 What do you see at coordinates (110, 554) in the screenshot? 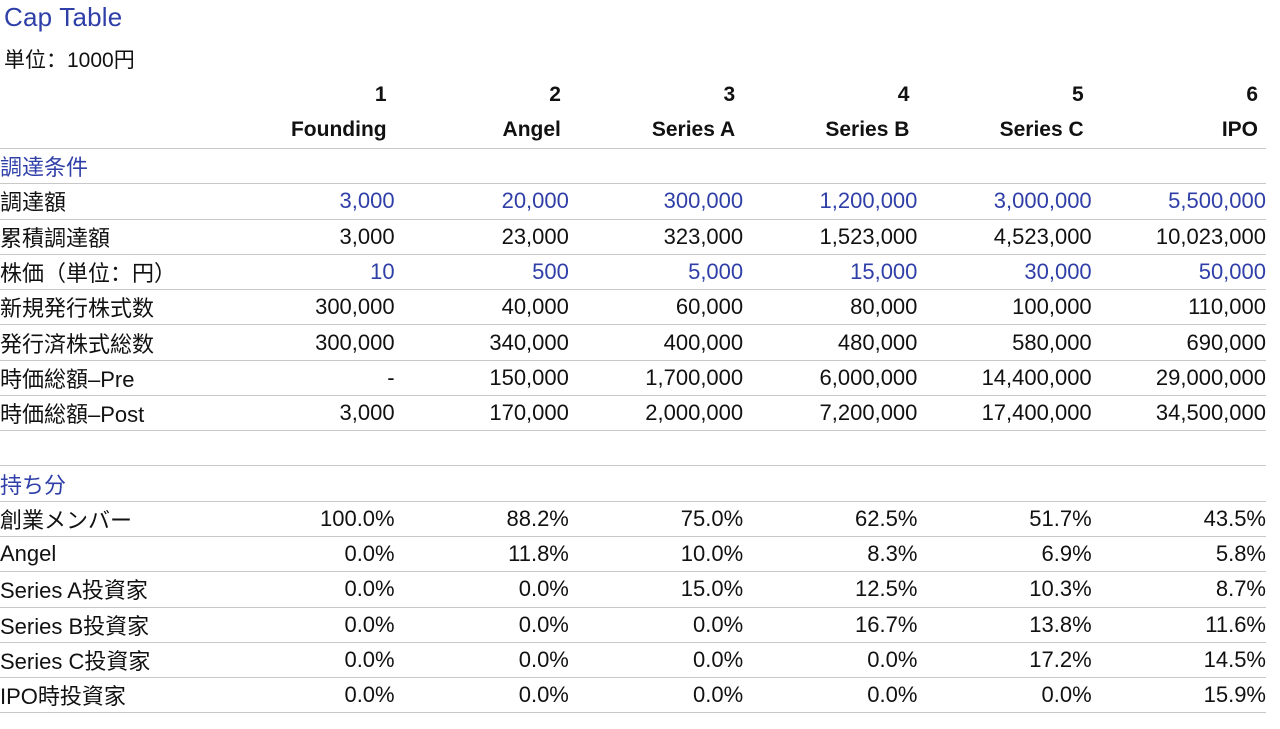
I see `row-label: Angel` at bounding box center [110, 554].